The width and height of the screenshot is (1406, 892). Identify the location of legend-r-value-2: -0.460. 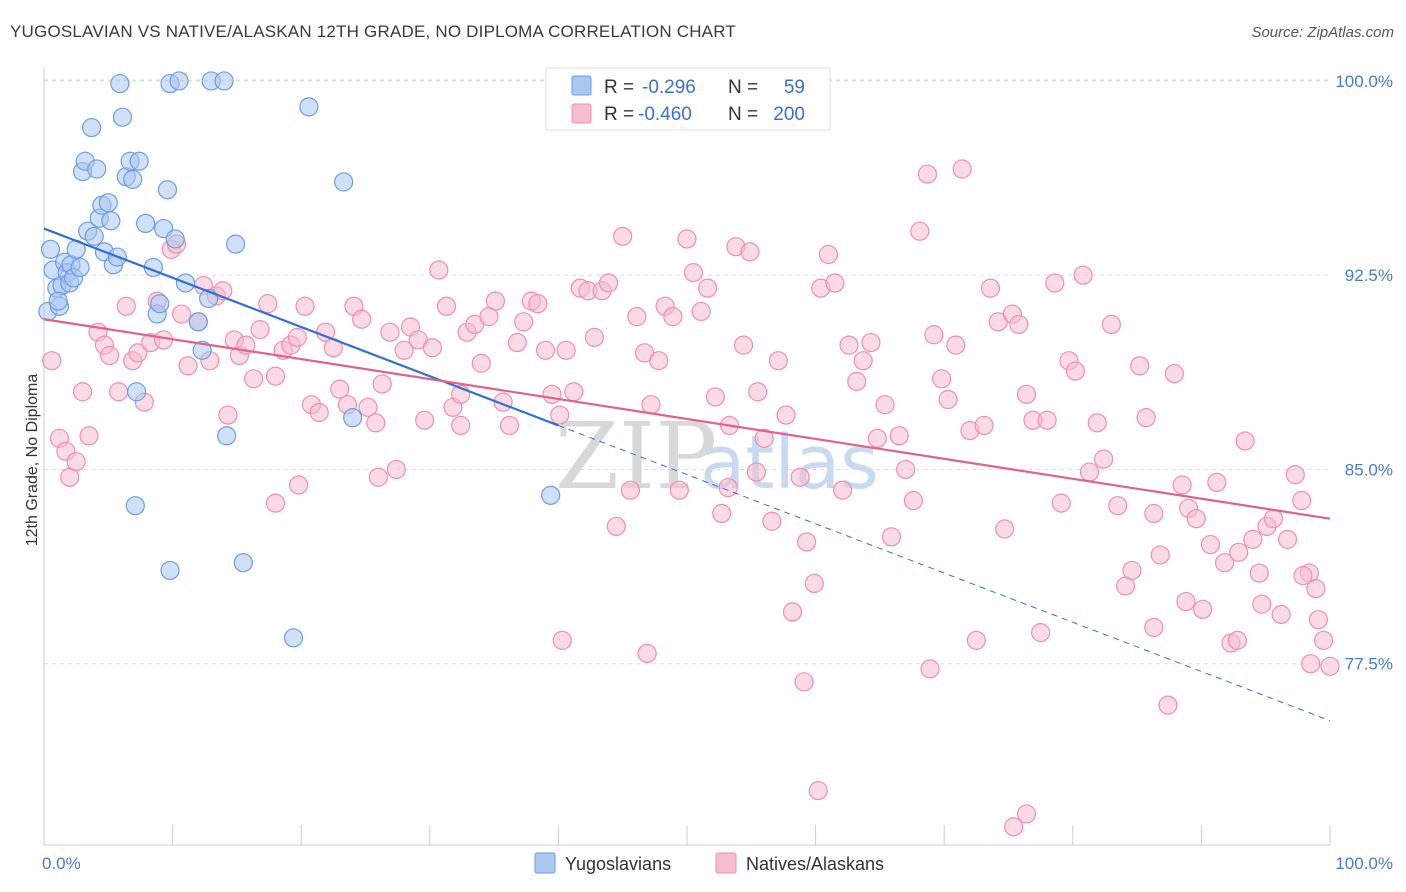
(665, 114).